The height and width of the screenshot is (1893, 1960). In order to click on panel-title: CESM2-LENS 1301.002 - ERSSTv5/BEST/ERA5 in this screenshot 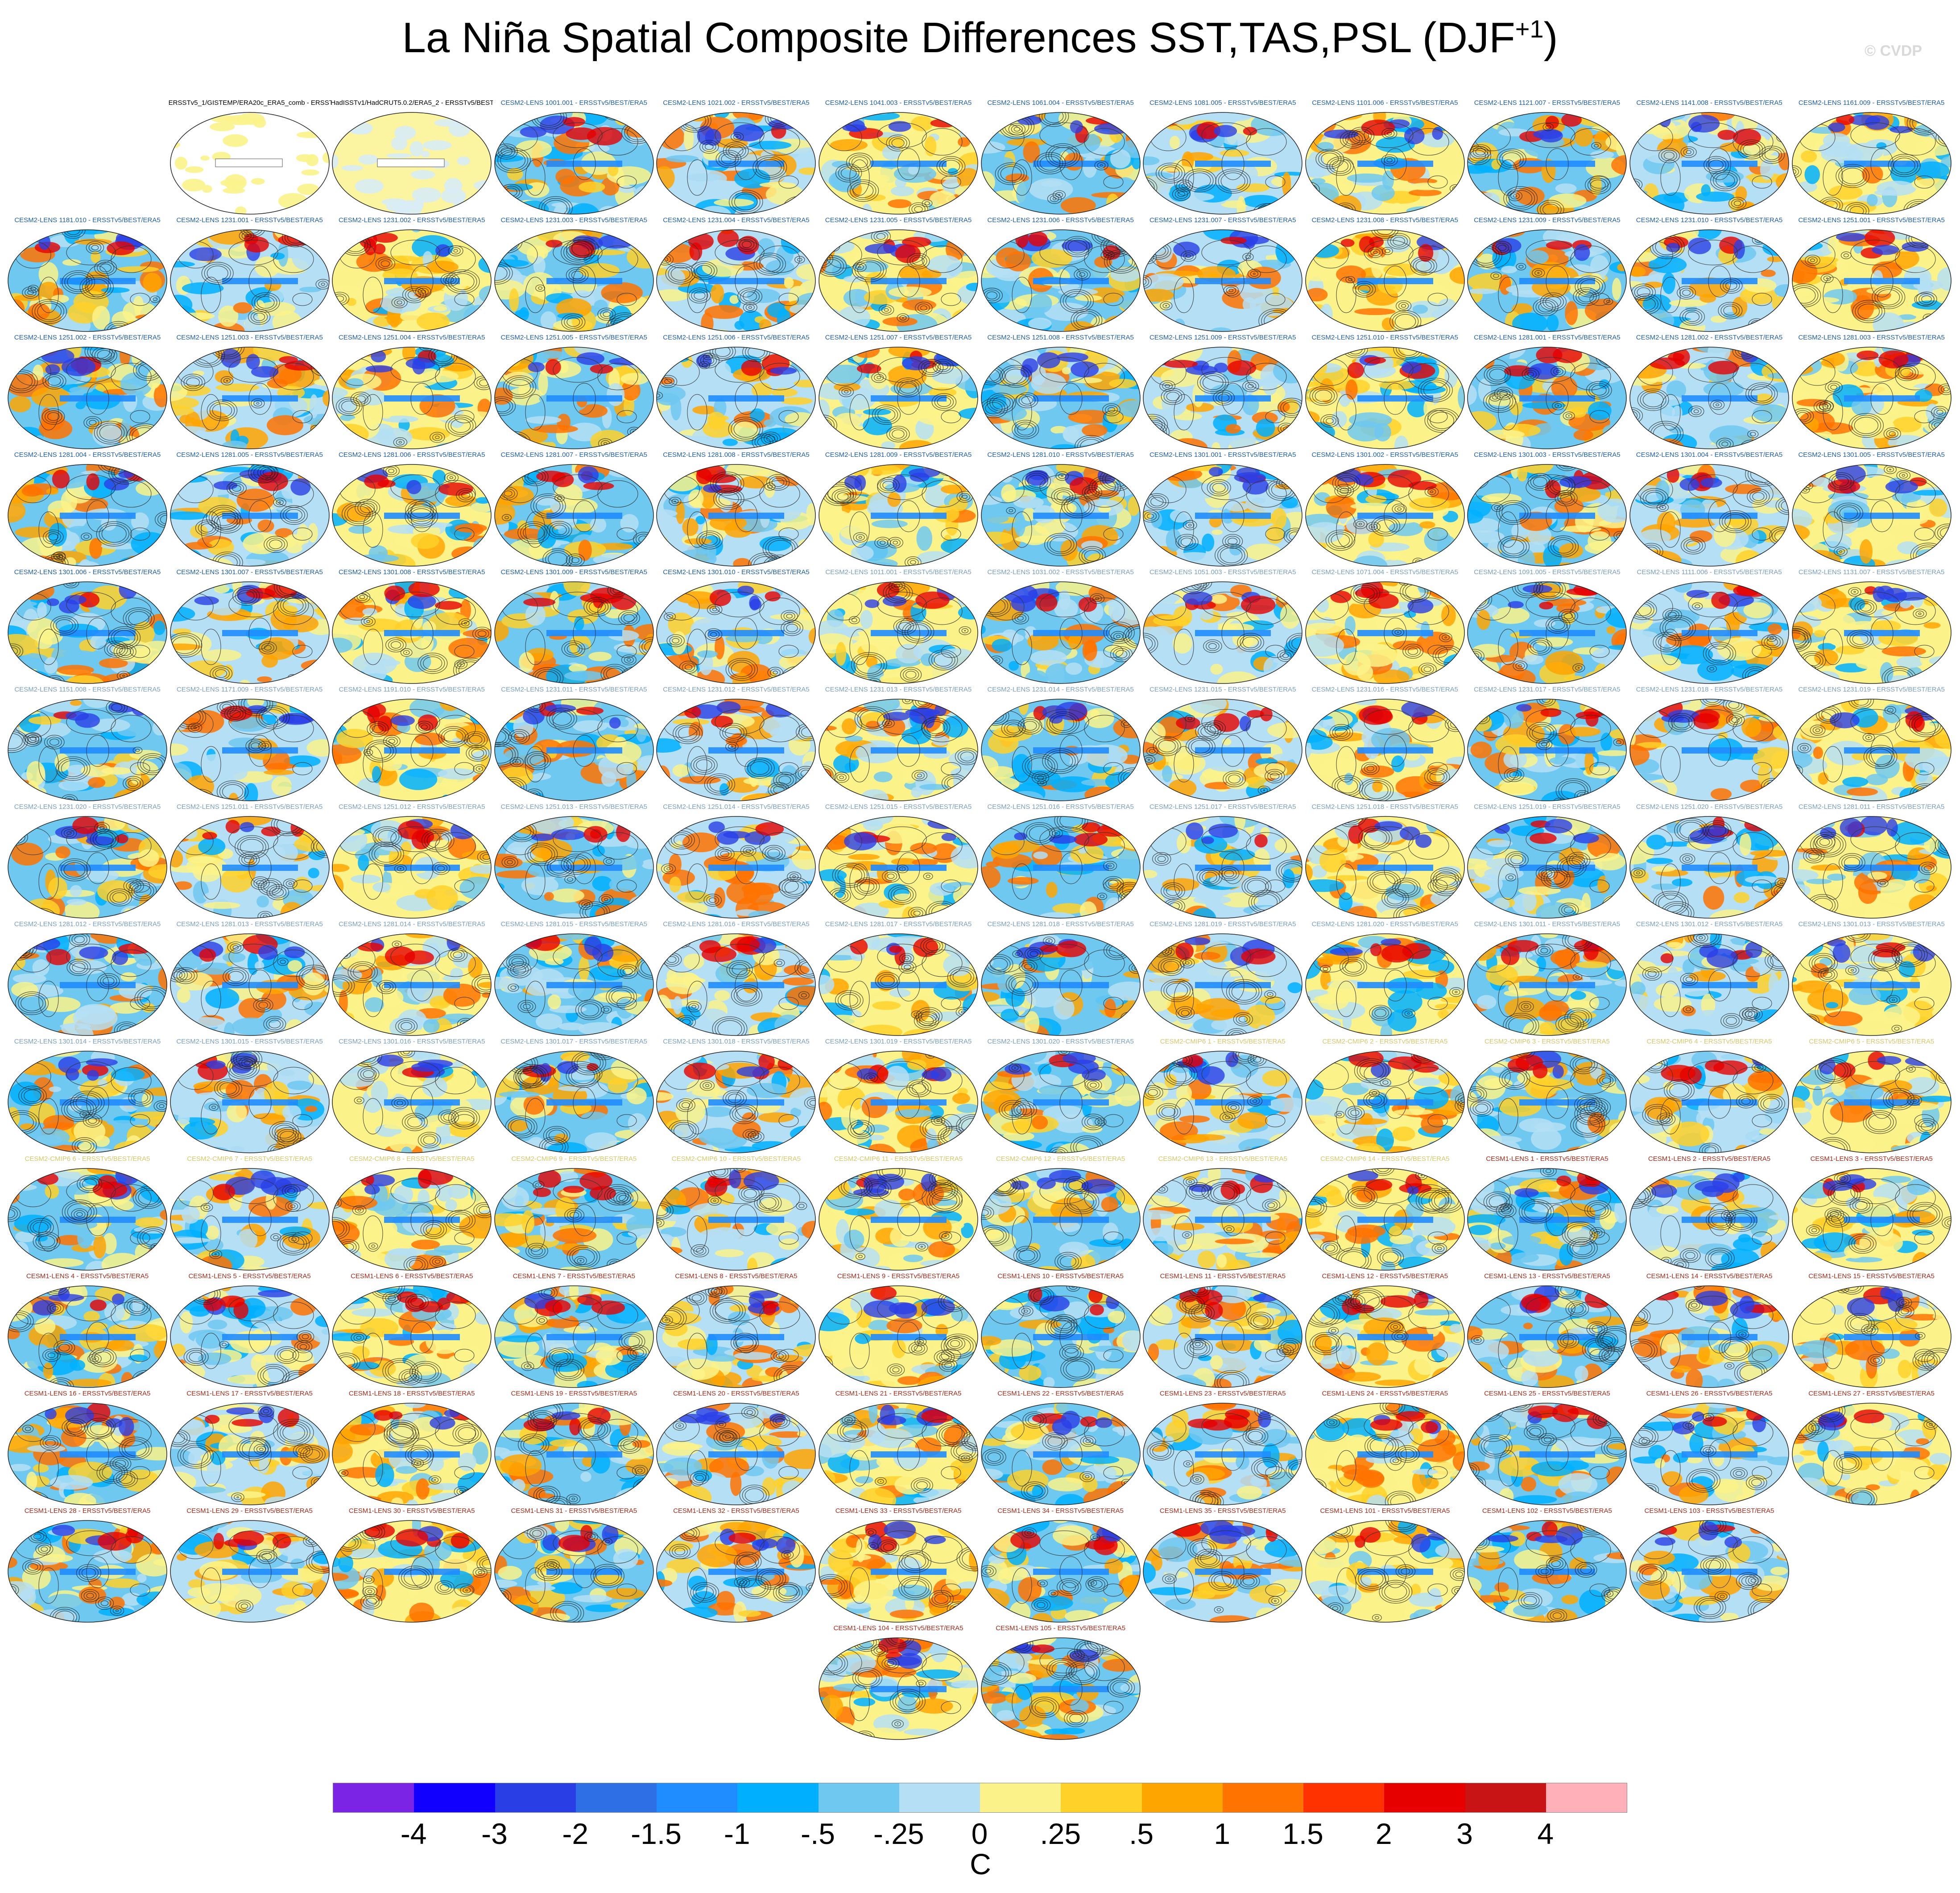, I will do `click(1385, 455)`.